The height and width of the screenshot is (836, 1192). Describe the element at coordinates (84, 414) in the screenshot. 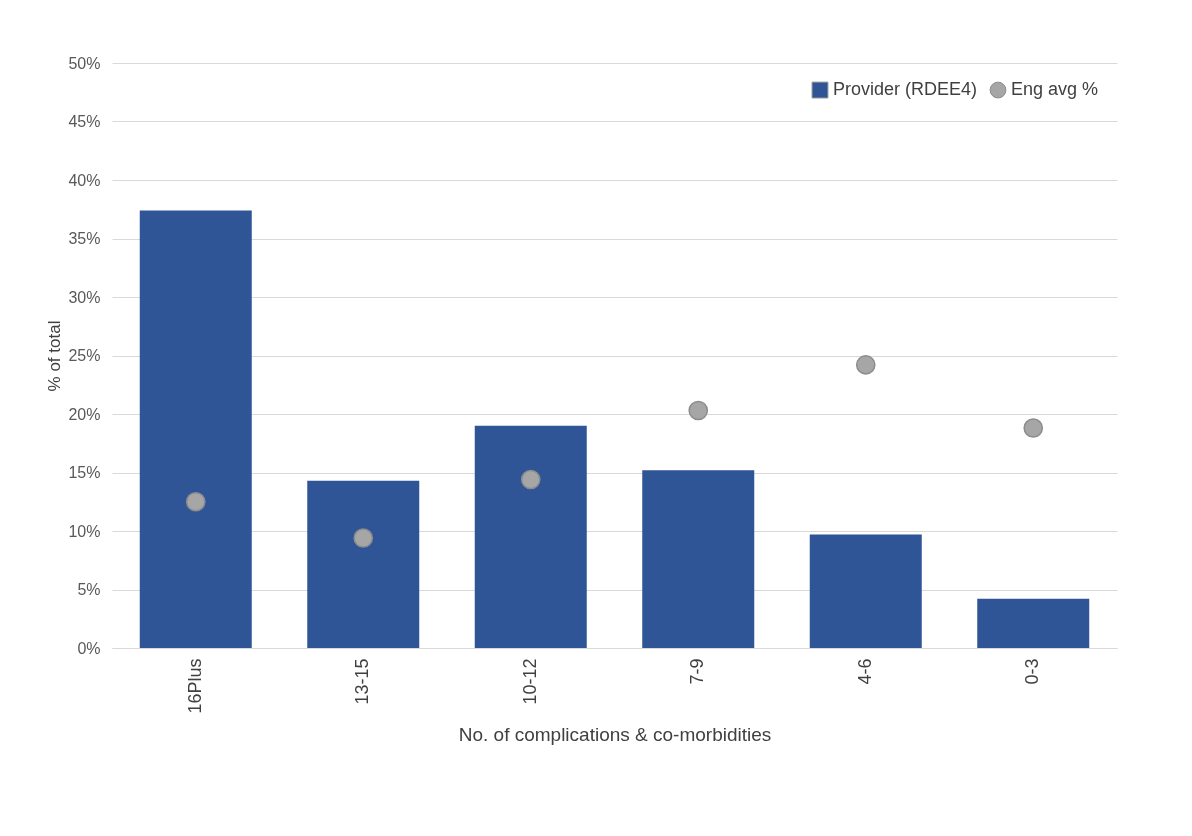

I see `y-tick-label: 20%` at that location.